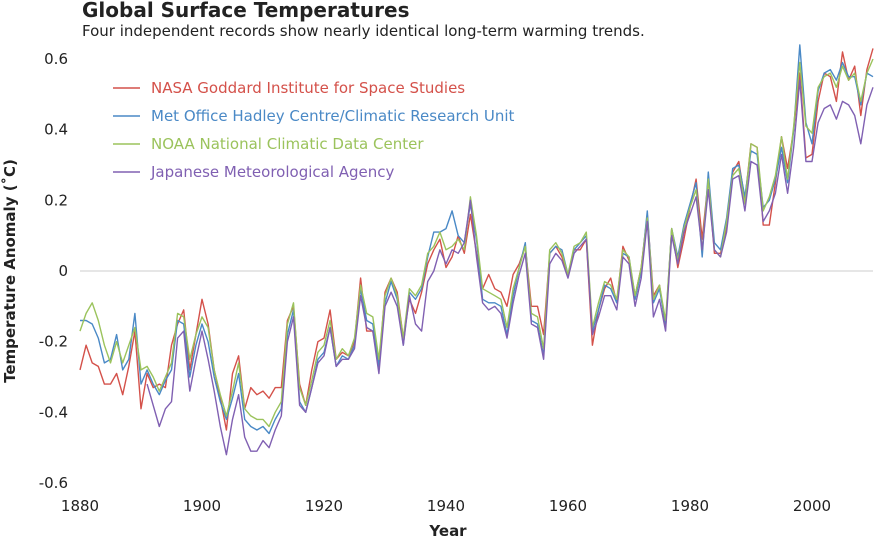  What do you see at coordinates (246, 11) in the screenshot?
I see `chart-title: Global Surface Temperatures` at bounding box center [246, 11].